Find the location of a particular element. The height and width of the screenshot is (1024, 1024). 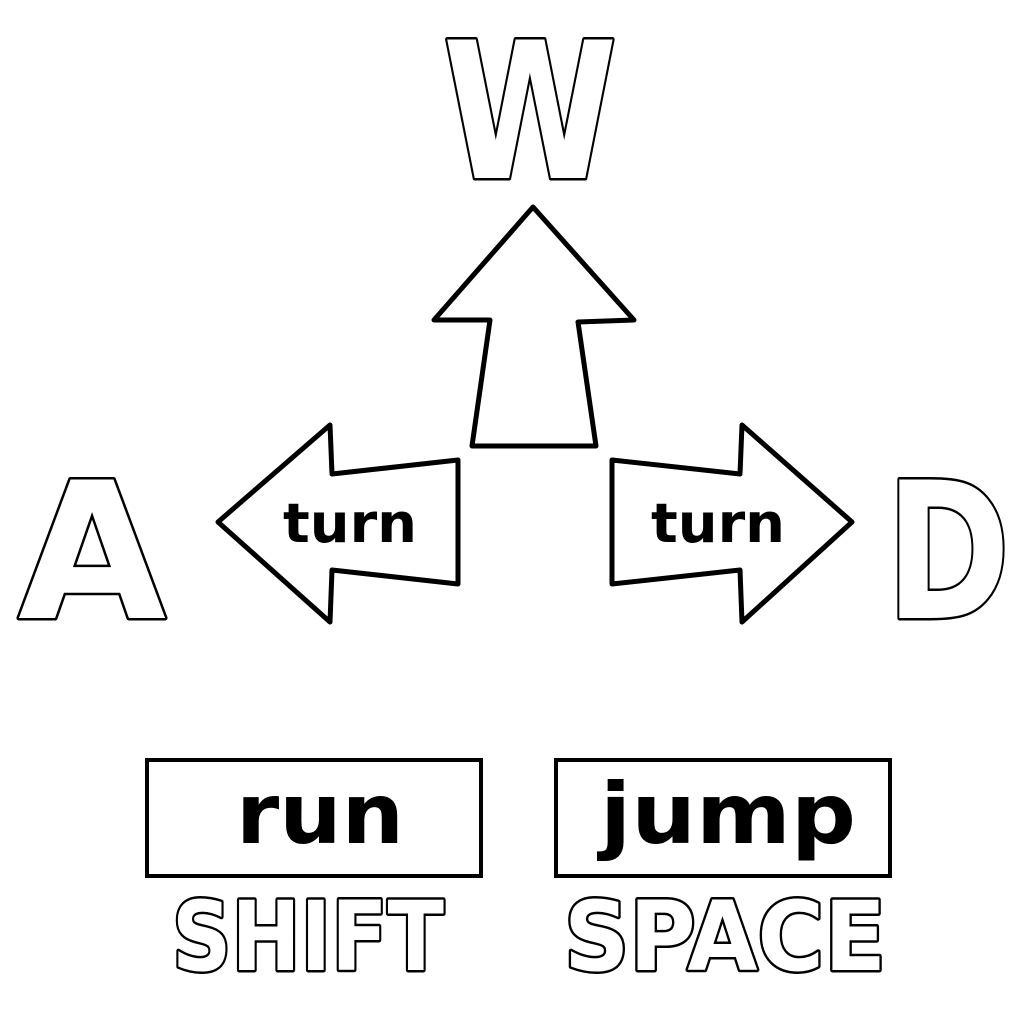

key-d-letter: D is located at coordinates (948, 552).